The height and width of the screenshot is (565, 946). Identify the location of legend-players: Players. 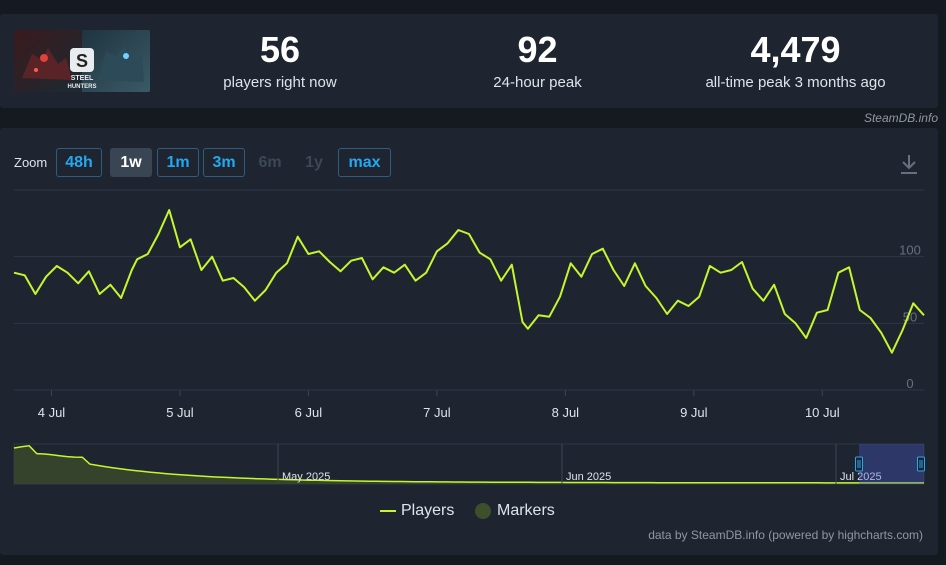
(417, 511).